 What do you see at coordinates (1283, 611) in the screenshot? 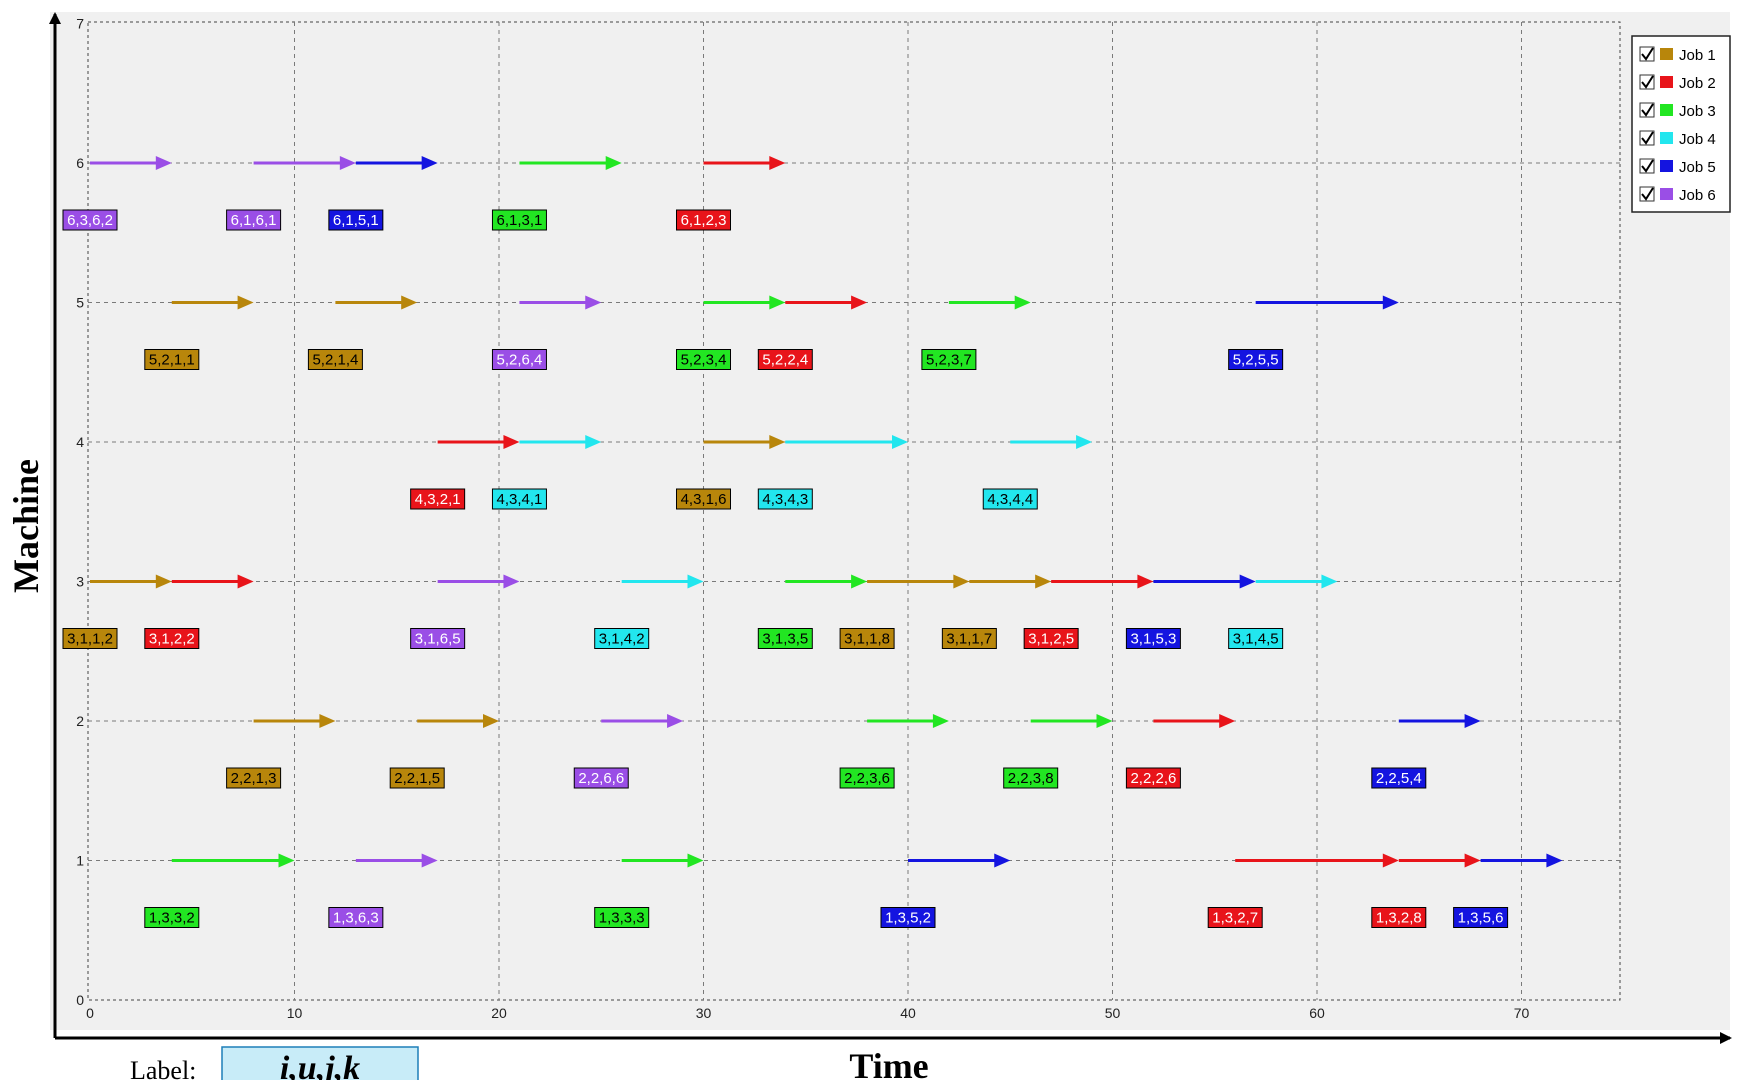
I see `operation-3-1-4-5: 3,1,4,5` at bounding box center [1283, 611].